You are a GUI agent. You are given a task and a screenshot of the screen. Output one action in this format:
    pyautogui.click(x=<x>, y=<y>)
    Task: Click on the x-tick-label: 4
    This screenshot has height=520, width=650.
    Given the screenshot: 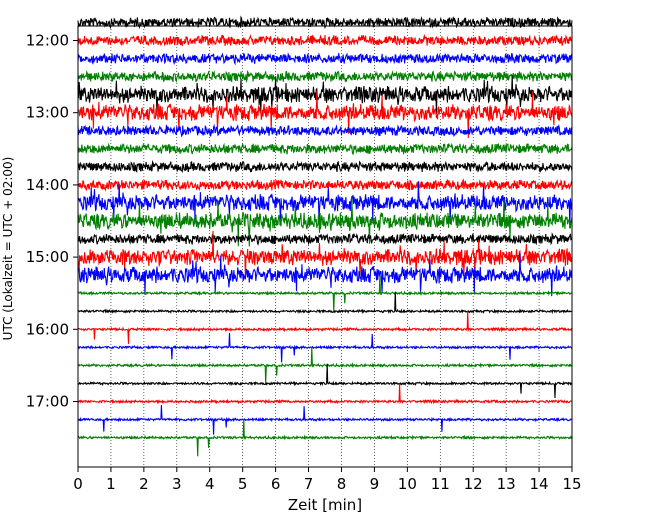 What is the action you would take?
    pyautogui.click(x=210, y=484)
    